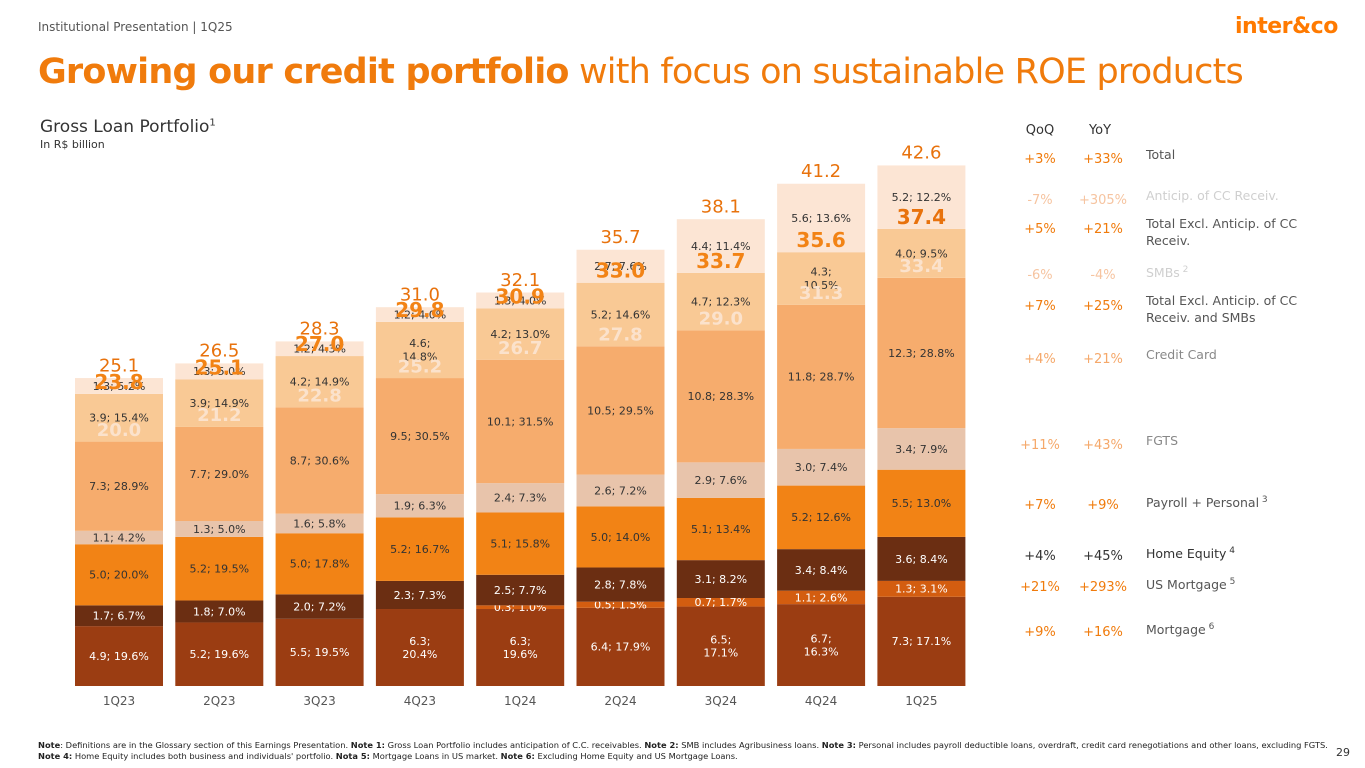 The width and height of the screenshot is (1365, 768). What do you see at coordinates (1207, 503) in the screenshot?
I see `segment-label: Payroll + Personal 3` at bounding box center [1207, 503].